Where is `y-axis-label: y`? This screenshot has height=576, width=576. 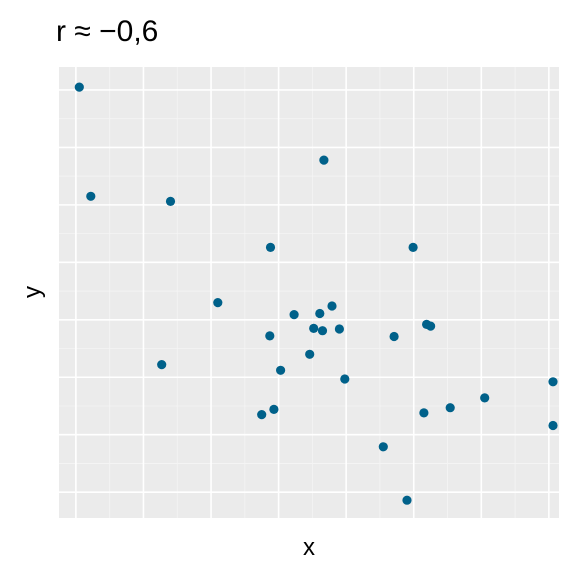
y-axis-label: y is located at coordinates (32, 292).